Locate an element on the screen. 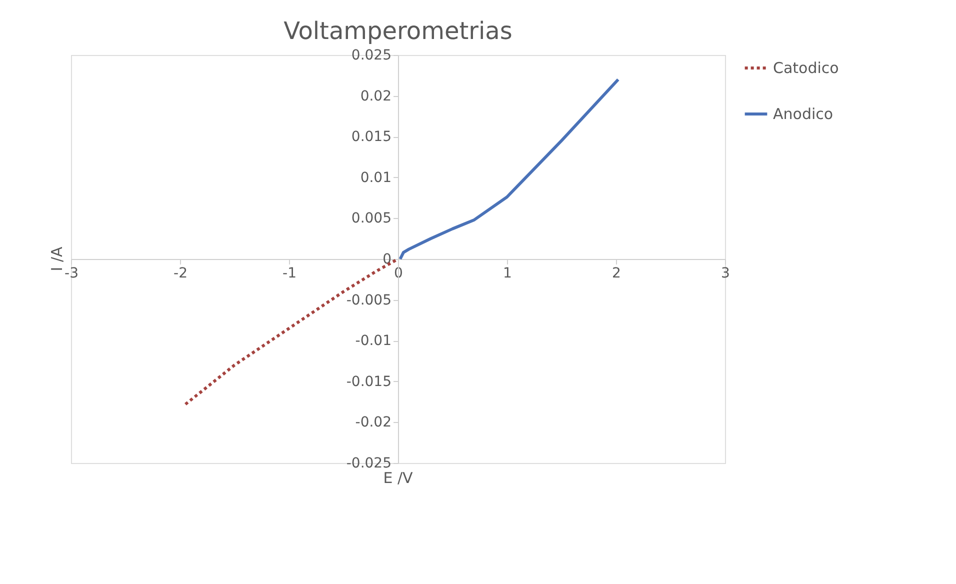 The height and width of the screenshot is (584, 956). x-tick-label: 1 is located at coordinates (507, 274).